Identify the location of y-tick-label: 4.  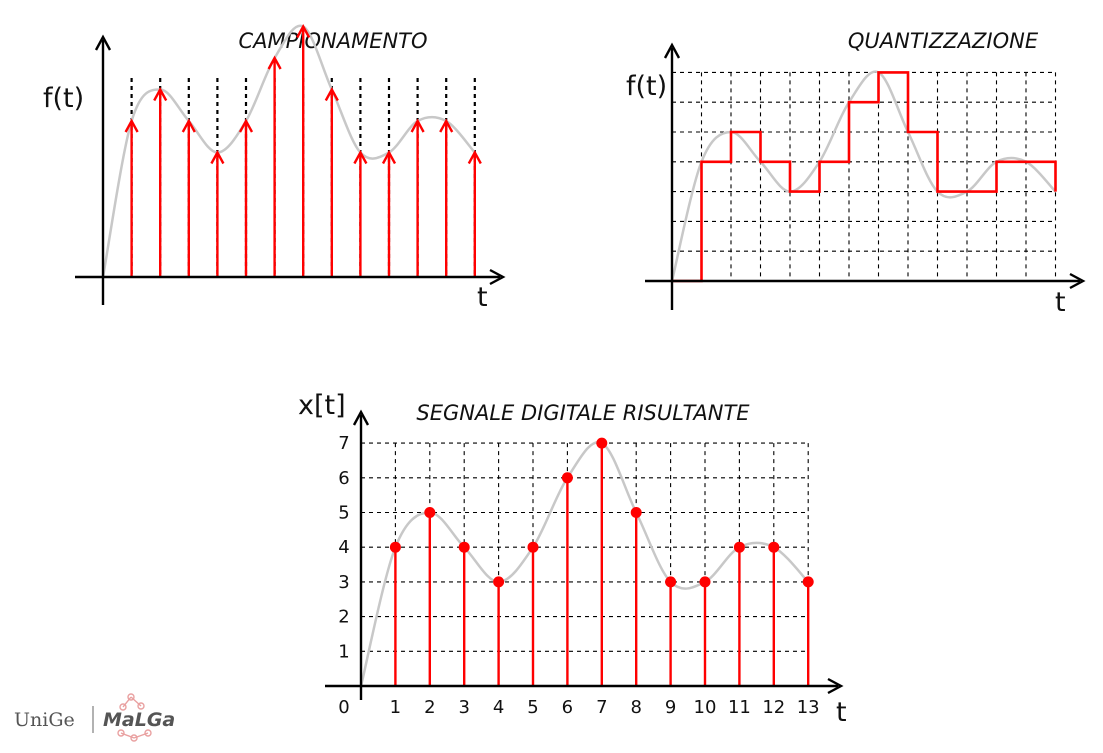
(343, 547).